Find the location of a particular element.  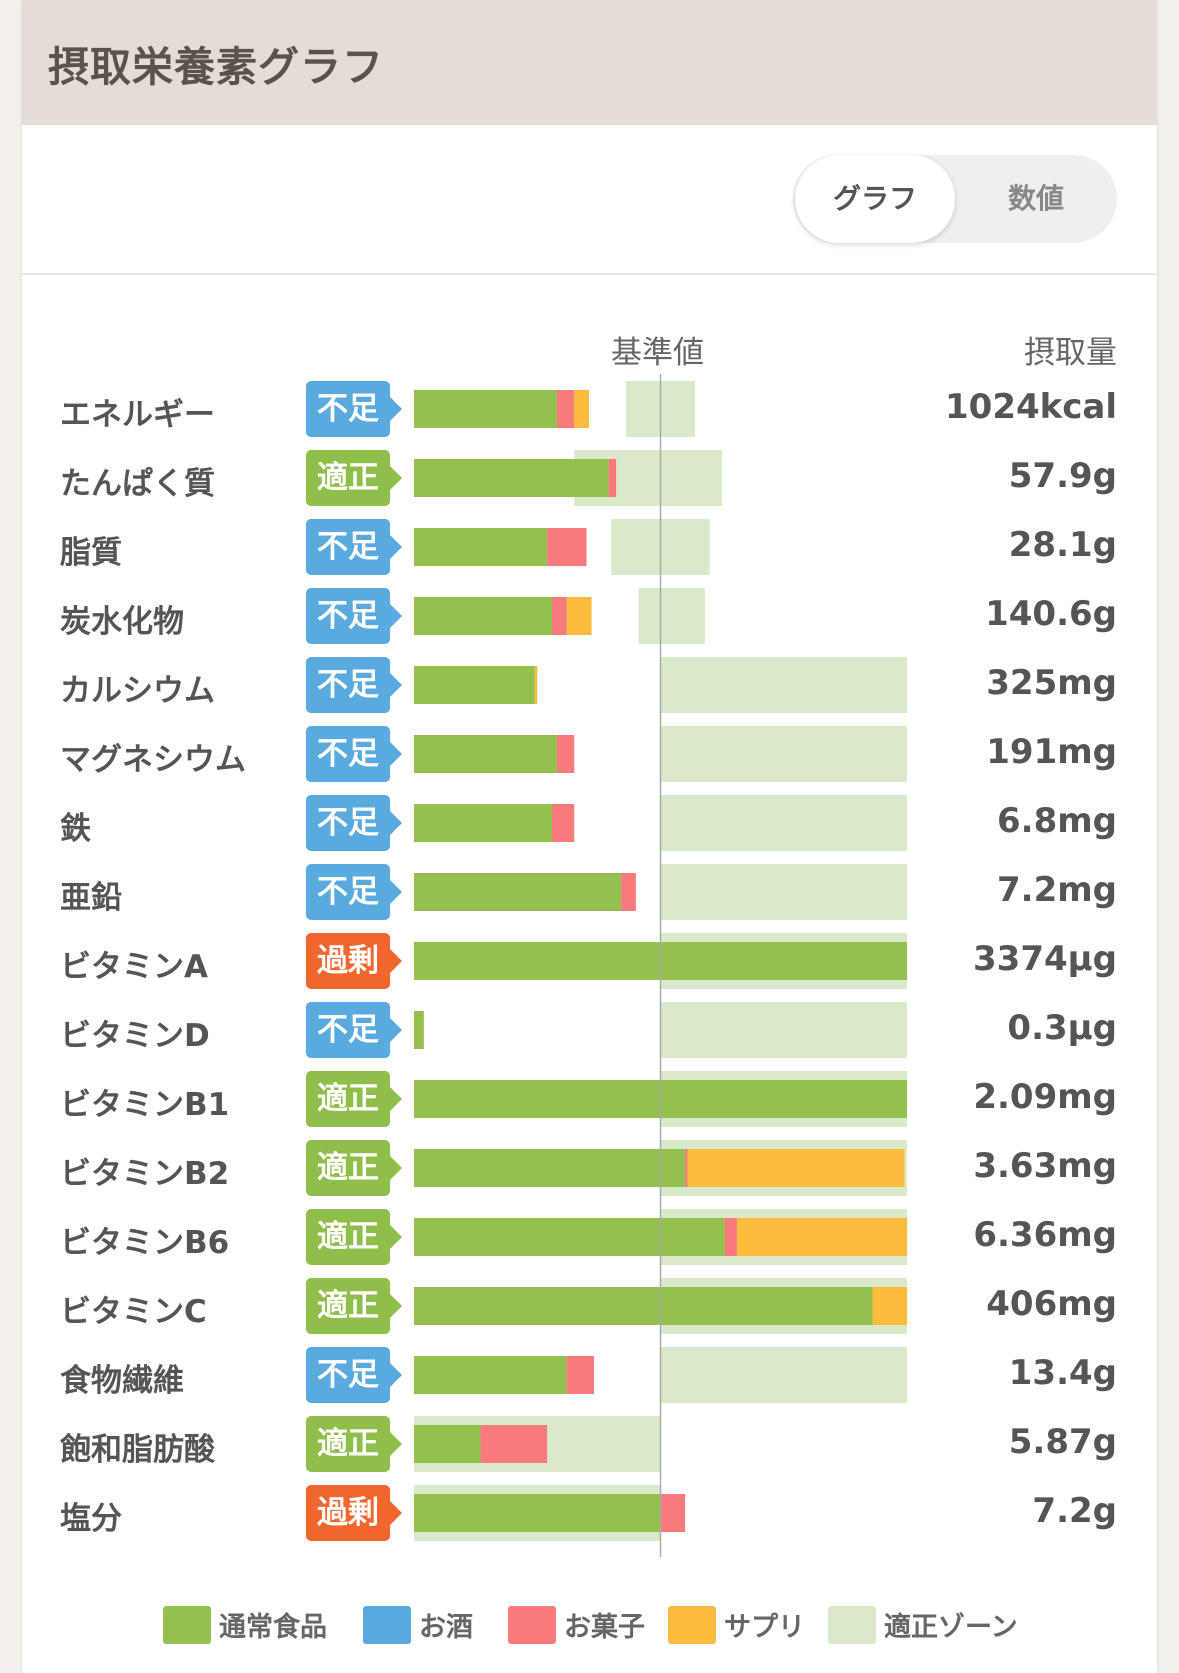

nutrient-name: エネルギー is located at coordinates (137, 415).